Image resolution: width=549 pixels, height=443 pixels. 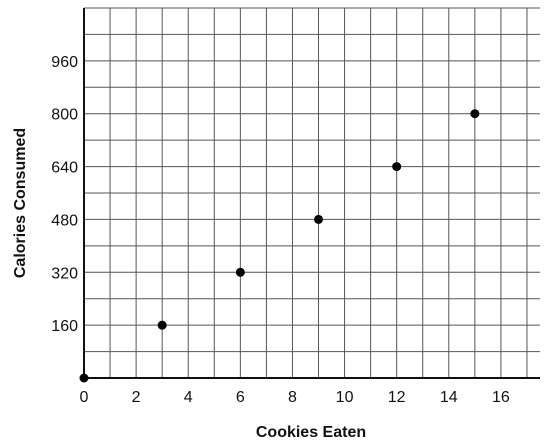 What do you see at coordinates (64, 115) in the screenshot?
I see `y-tick-label: 800` at bounding box center [64, 115].